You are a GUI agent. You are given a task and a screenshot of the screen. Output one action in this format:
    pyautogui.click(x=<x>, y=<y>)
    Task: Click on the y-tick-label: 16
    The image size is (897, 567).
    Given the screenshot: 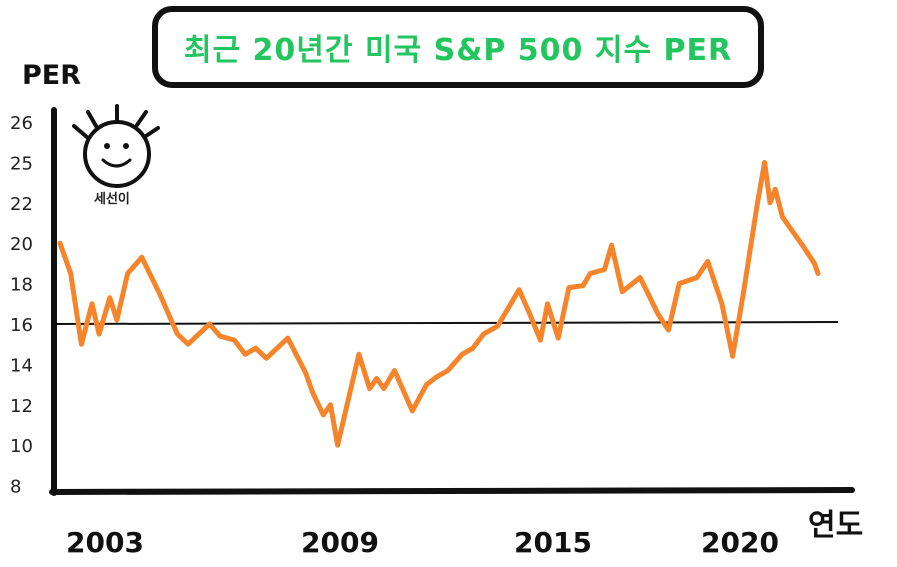 What is the action you would take?
    pyautogui.click(x=21, y=325)
    